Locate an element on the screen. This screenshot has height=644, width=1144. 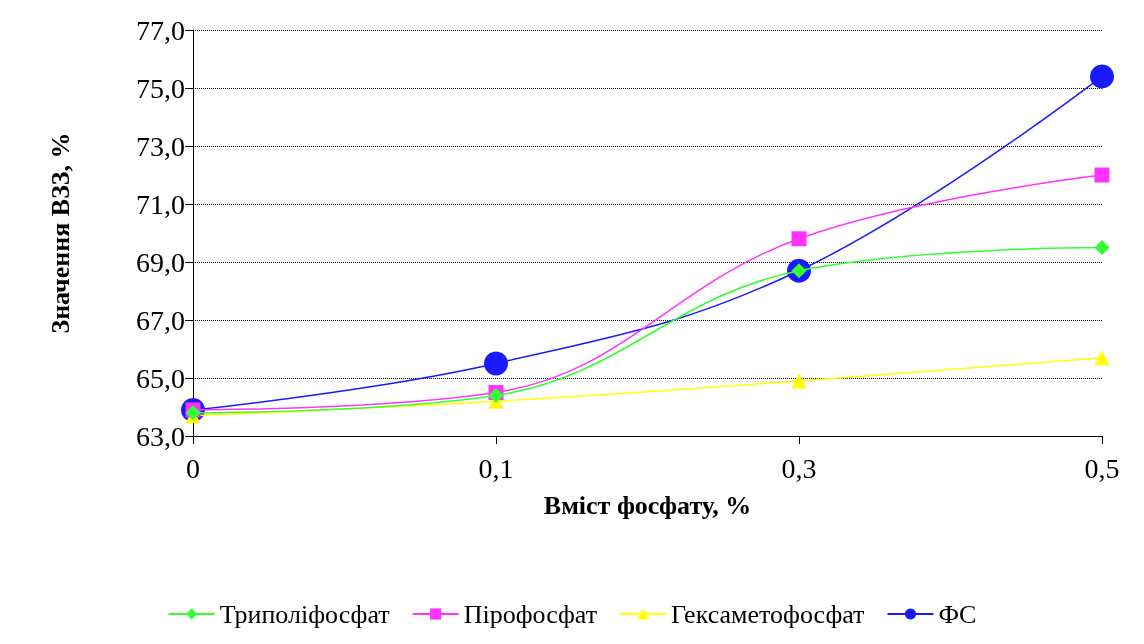
x-axis-title: Вміст фосфату, % is located at coordinates (647, 505).